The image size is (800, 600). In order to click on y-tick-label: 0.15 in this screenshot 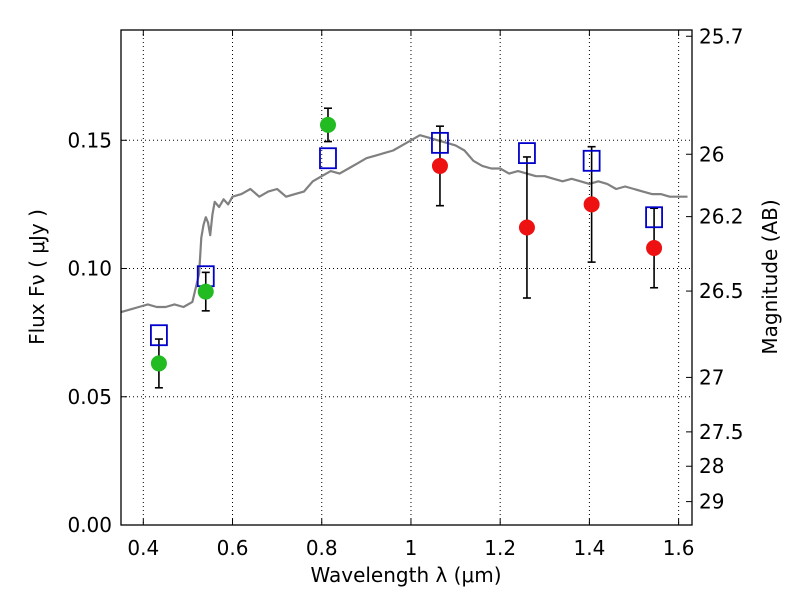, I will do `click(89, 140)`.